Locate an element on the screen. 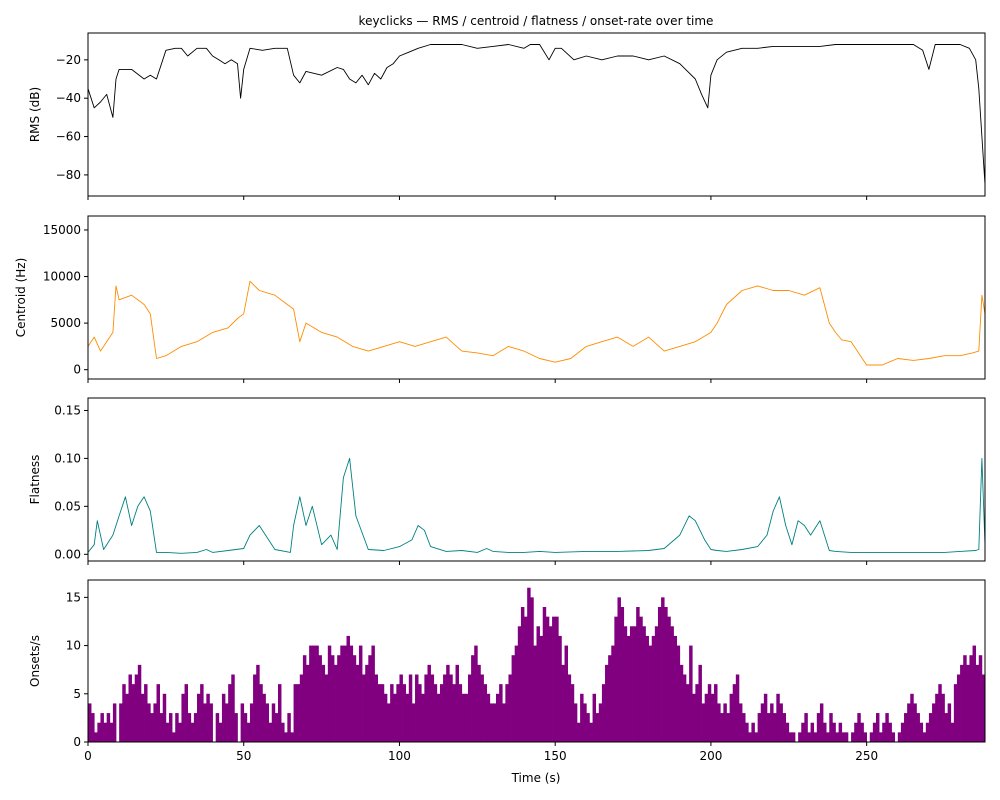 Image resolution: width=1000 pixels, height=800 pixels. y-tick-label: 0.05 is located at coordinates (67, 506).